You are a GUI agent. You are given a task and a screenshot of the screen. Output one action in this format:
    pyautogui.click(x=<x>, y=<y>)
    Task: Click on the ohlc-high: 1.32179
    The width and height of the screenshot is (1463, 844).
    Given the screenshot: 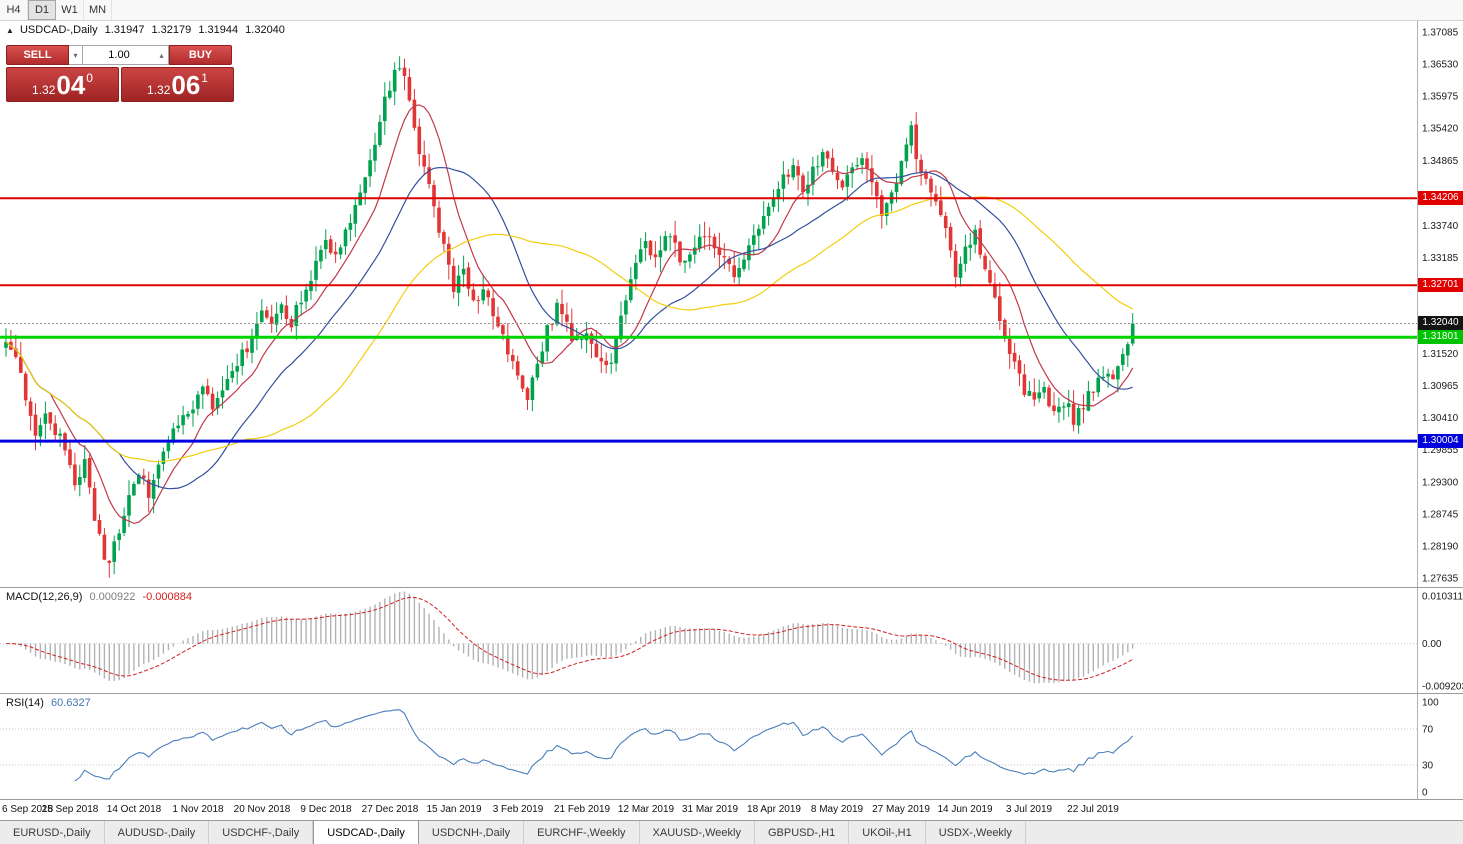 What is the action you would take?
    pyautogui.click(x=171, y=30)
    